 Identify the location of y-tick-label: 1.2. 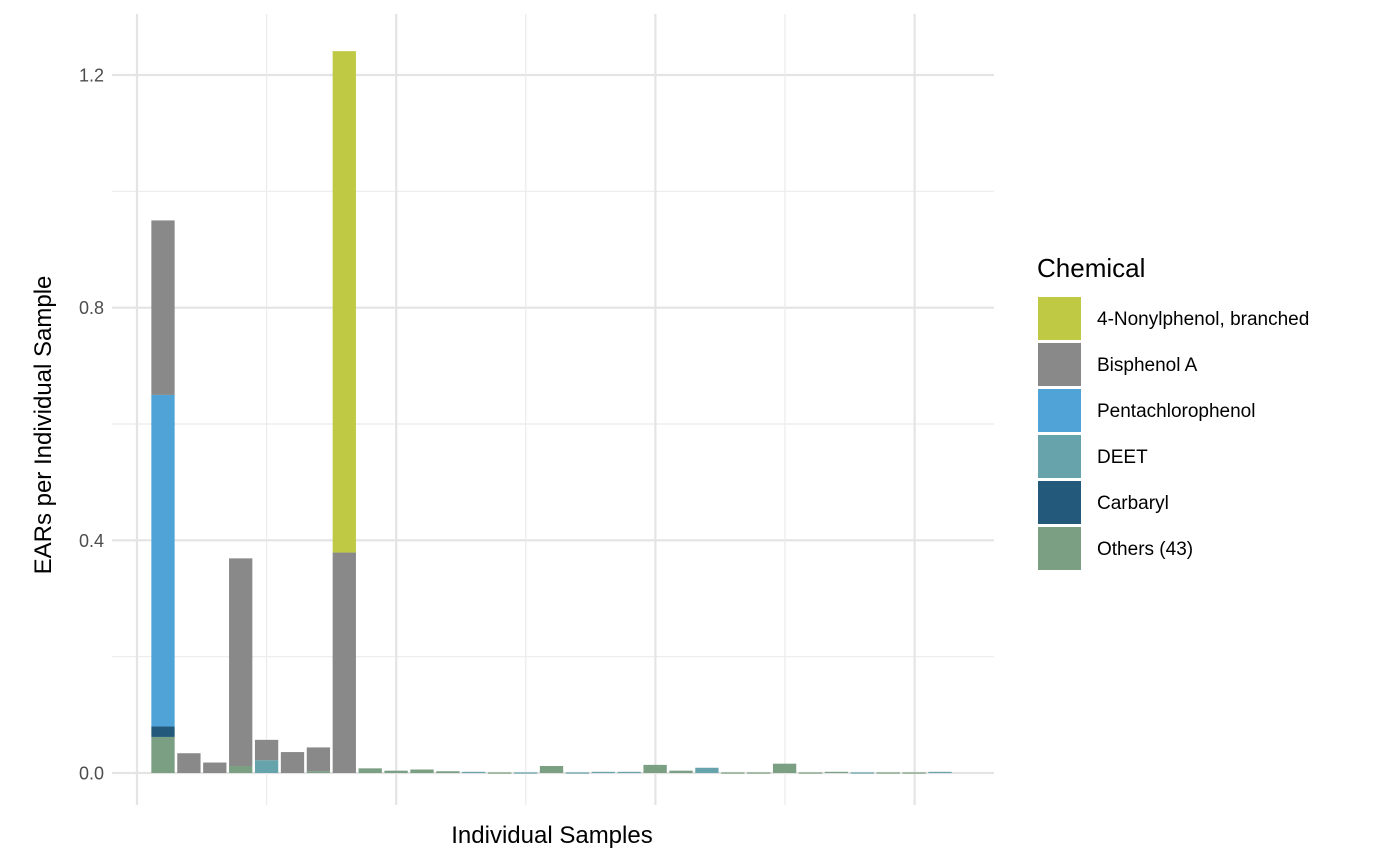
(91, 76).